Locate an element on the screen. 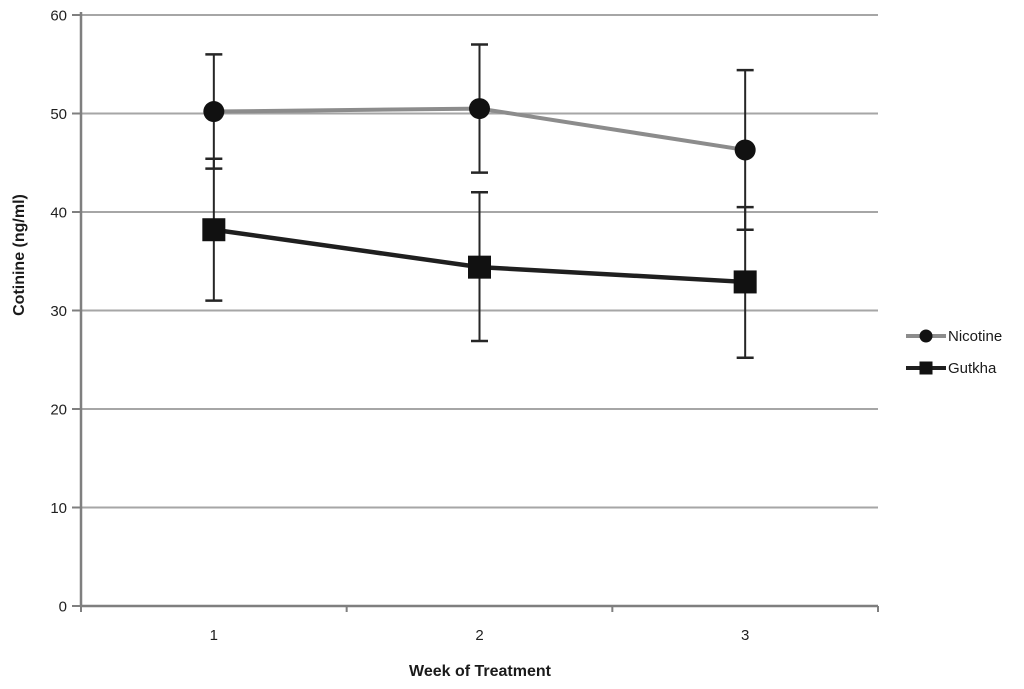  y-axis-title: Cotinine (ng/ml) is located at coordinates (19, 255).